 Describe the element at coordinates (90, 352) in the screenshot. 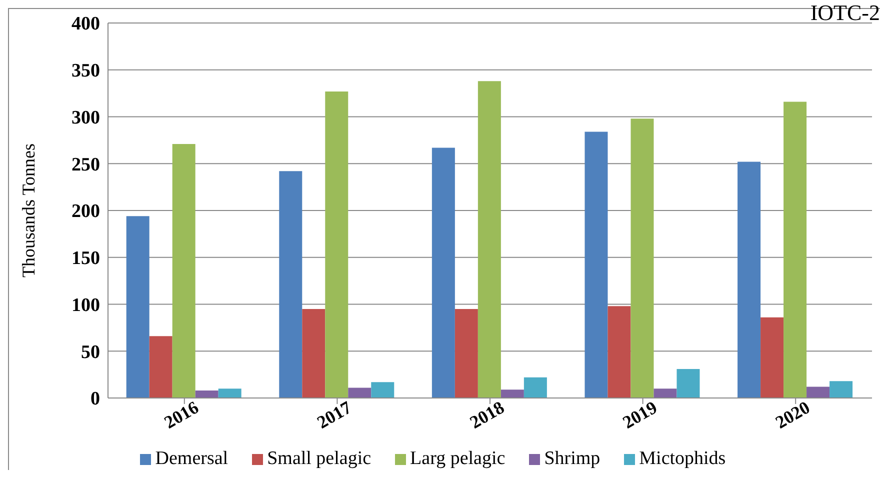

I see `y-tick-label: 50` at that location.